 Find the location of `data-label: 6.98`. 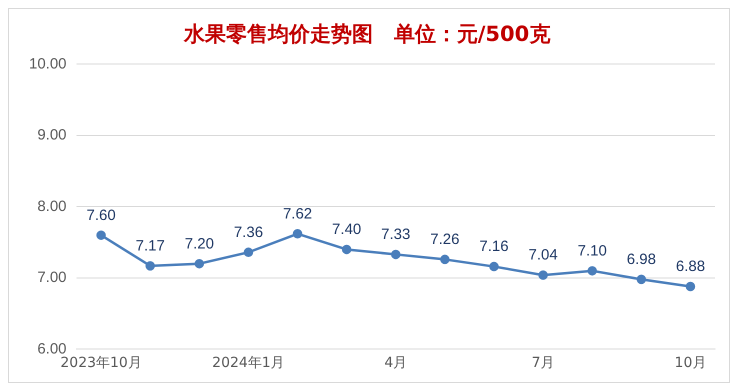

data-label: 6.98 is located at coordinates (641, 259).